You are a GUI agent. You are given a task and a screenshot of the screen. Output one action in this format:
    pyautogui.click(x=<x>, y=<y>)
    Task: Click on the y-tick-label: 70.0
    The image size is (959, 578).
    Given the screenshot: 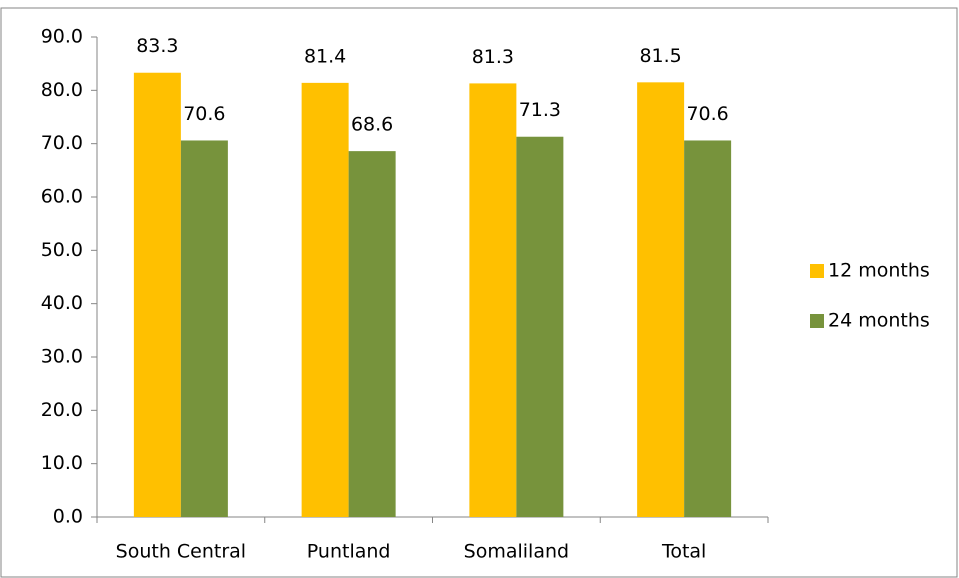 What is the action you would take?
    pyautogui.click(x=62, y=143)
    